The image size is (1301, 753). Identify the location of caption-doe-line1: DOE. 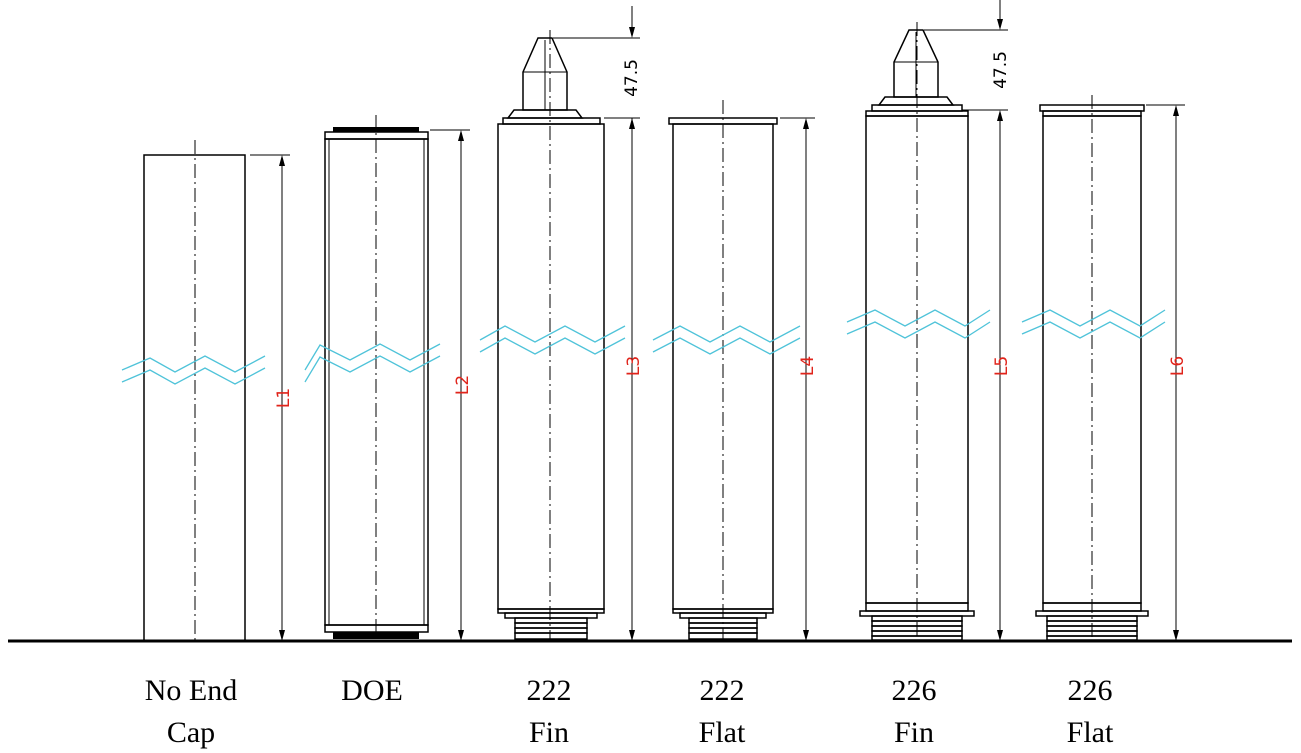
(372, 690).